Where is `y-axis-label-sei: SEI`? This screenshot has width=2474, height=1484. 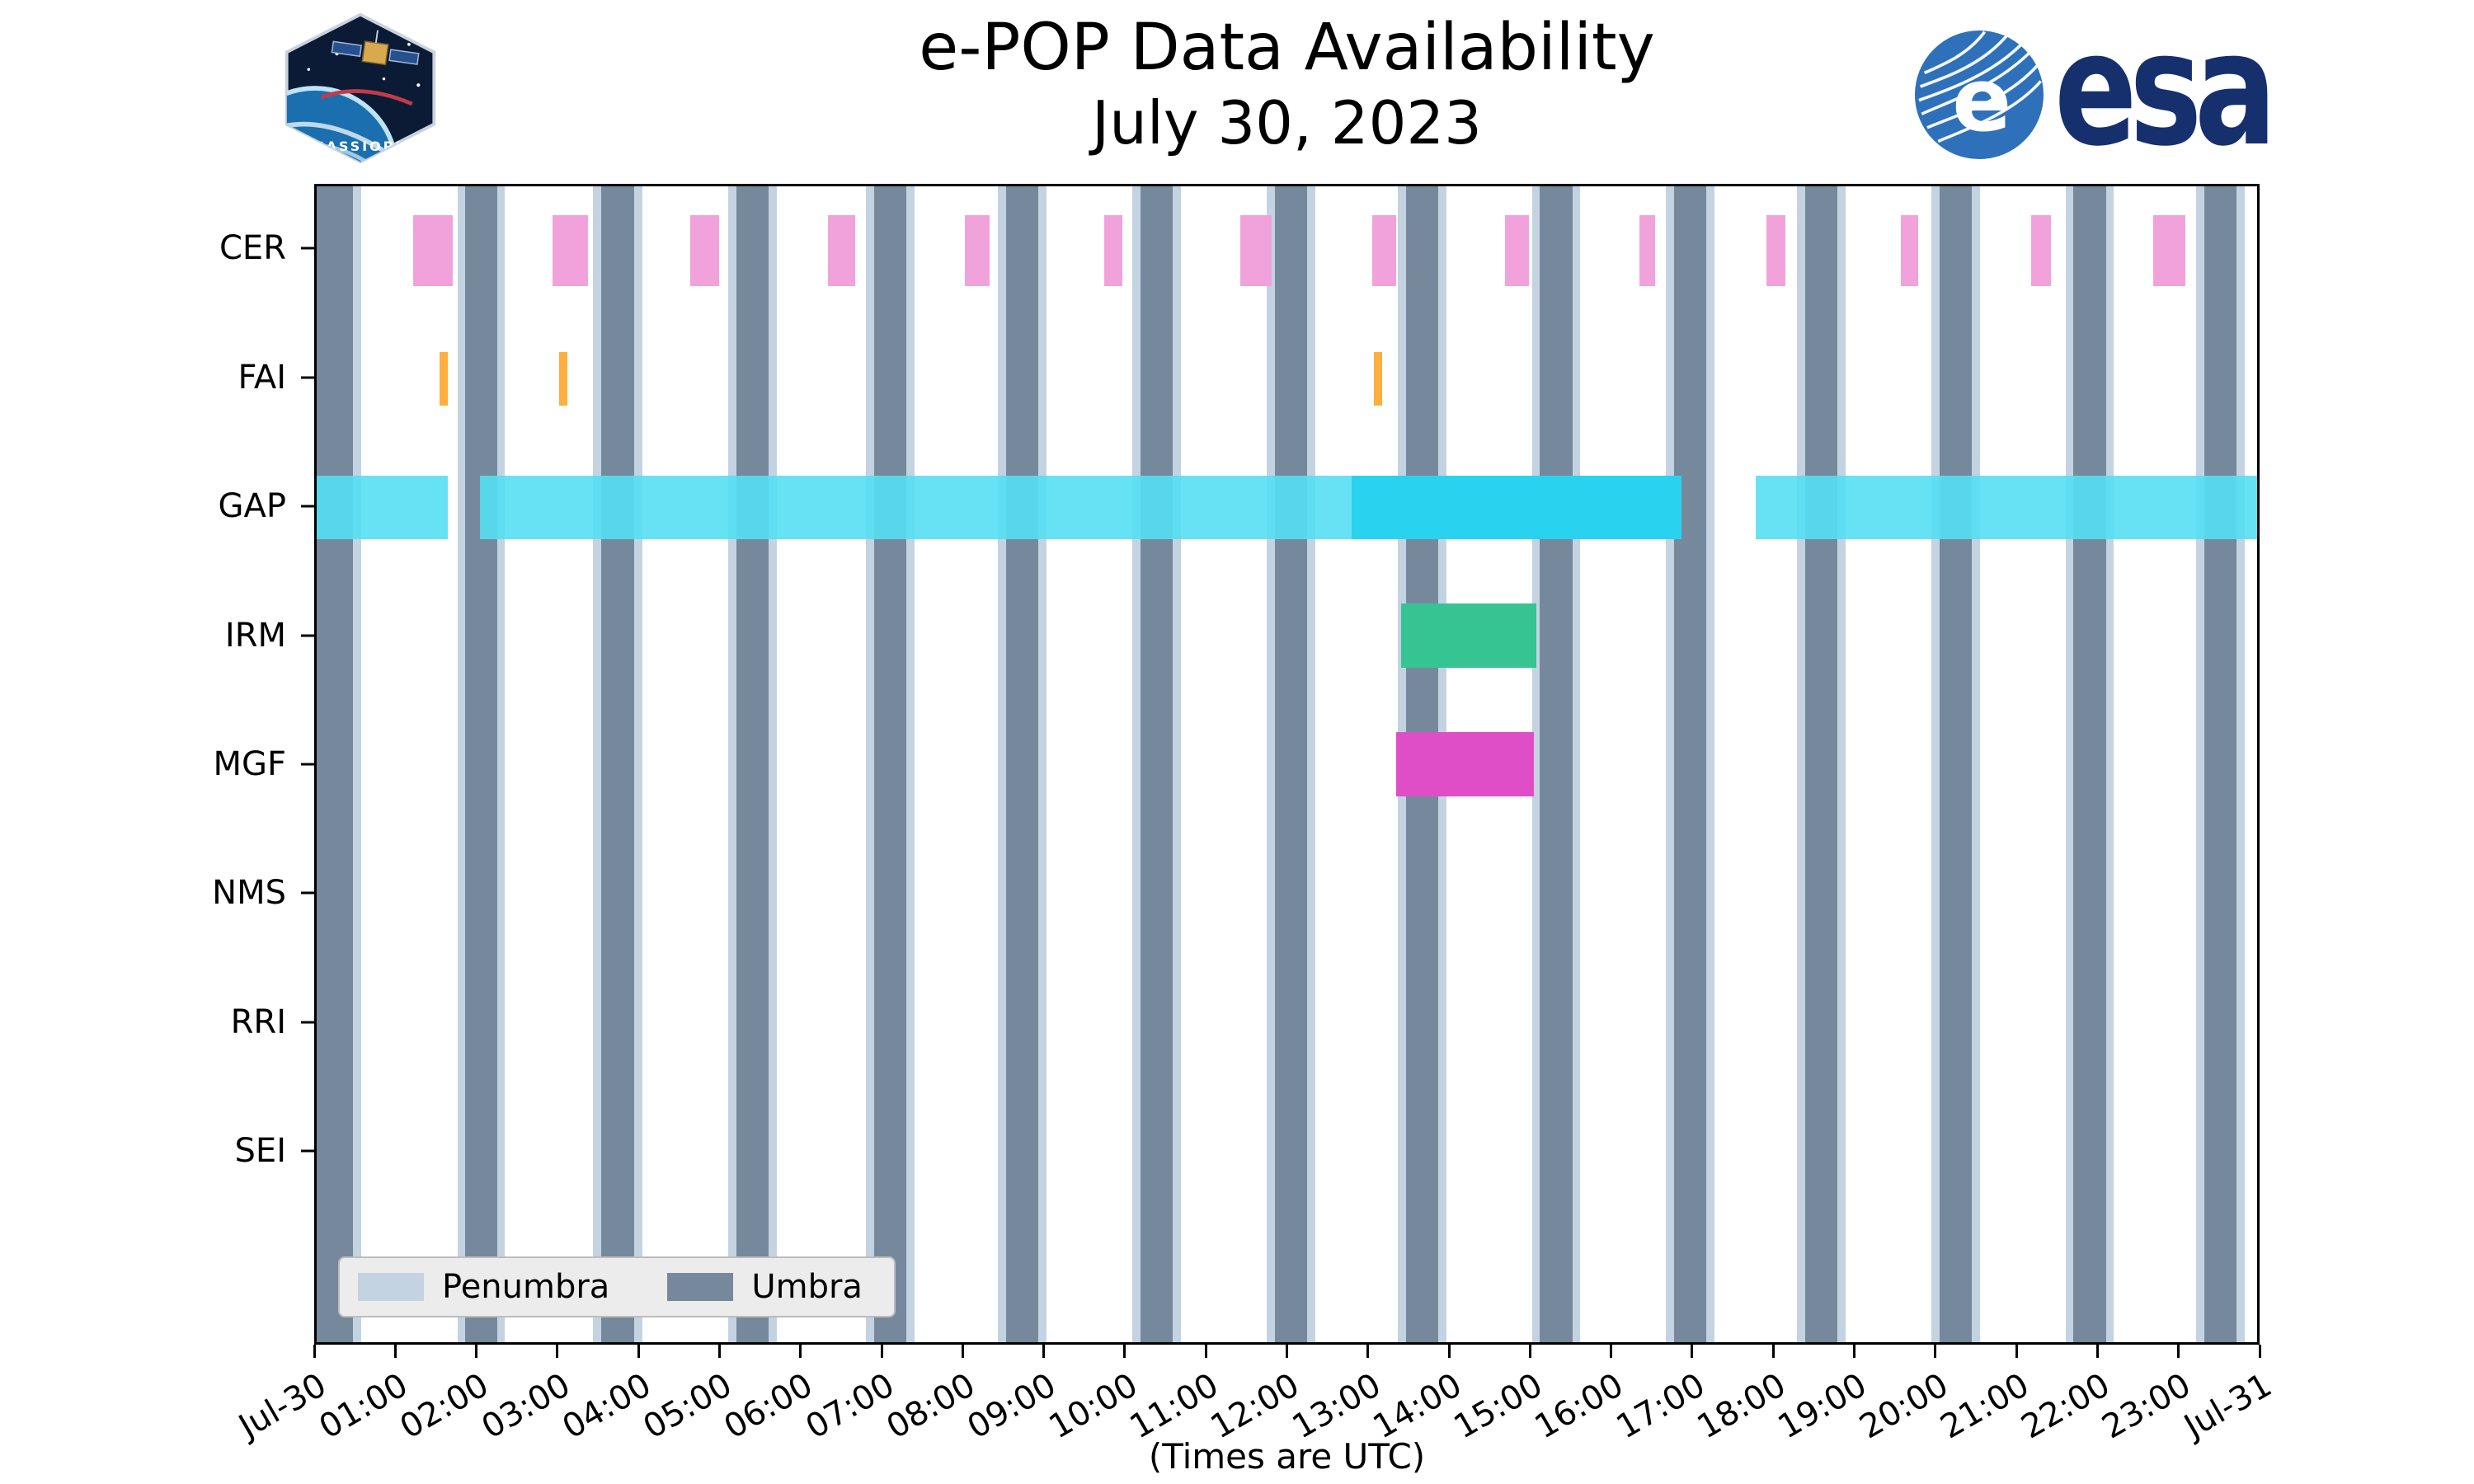
y-axis-label-sei: SEI is located at coordinates (260, 1151).